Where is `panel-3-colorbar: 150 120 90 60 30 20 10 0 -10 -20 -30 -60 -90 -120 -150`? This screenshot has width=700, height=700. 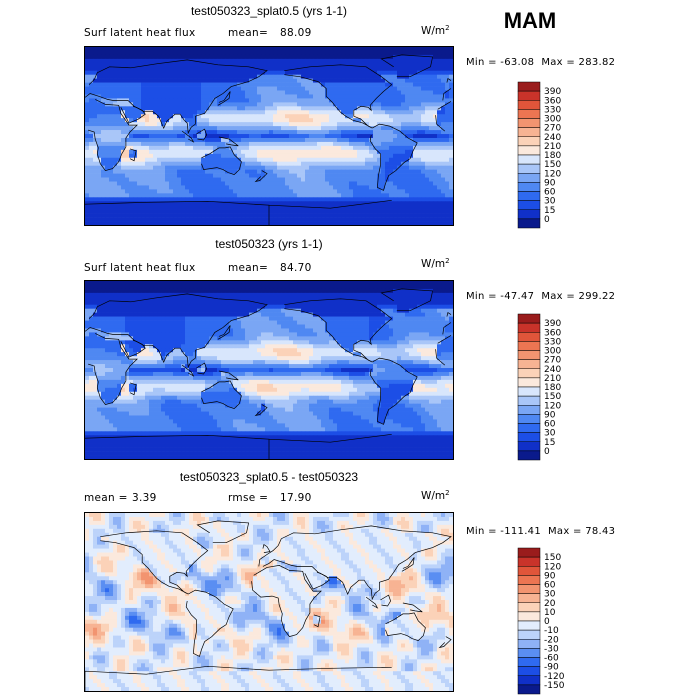 panel-3-colorbar: 150 120 90 60 30 20 10 0 -10 -20 -30 -60 -90 -120 -150 is located at coordinates (552, 621).